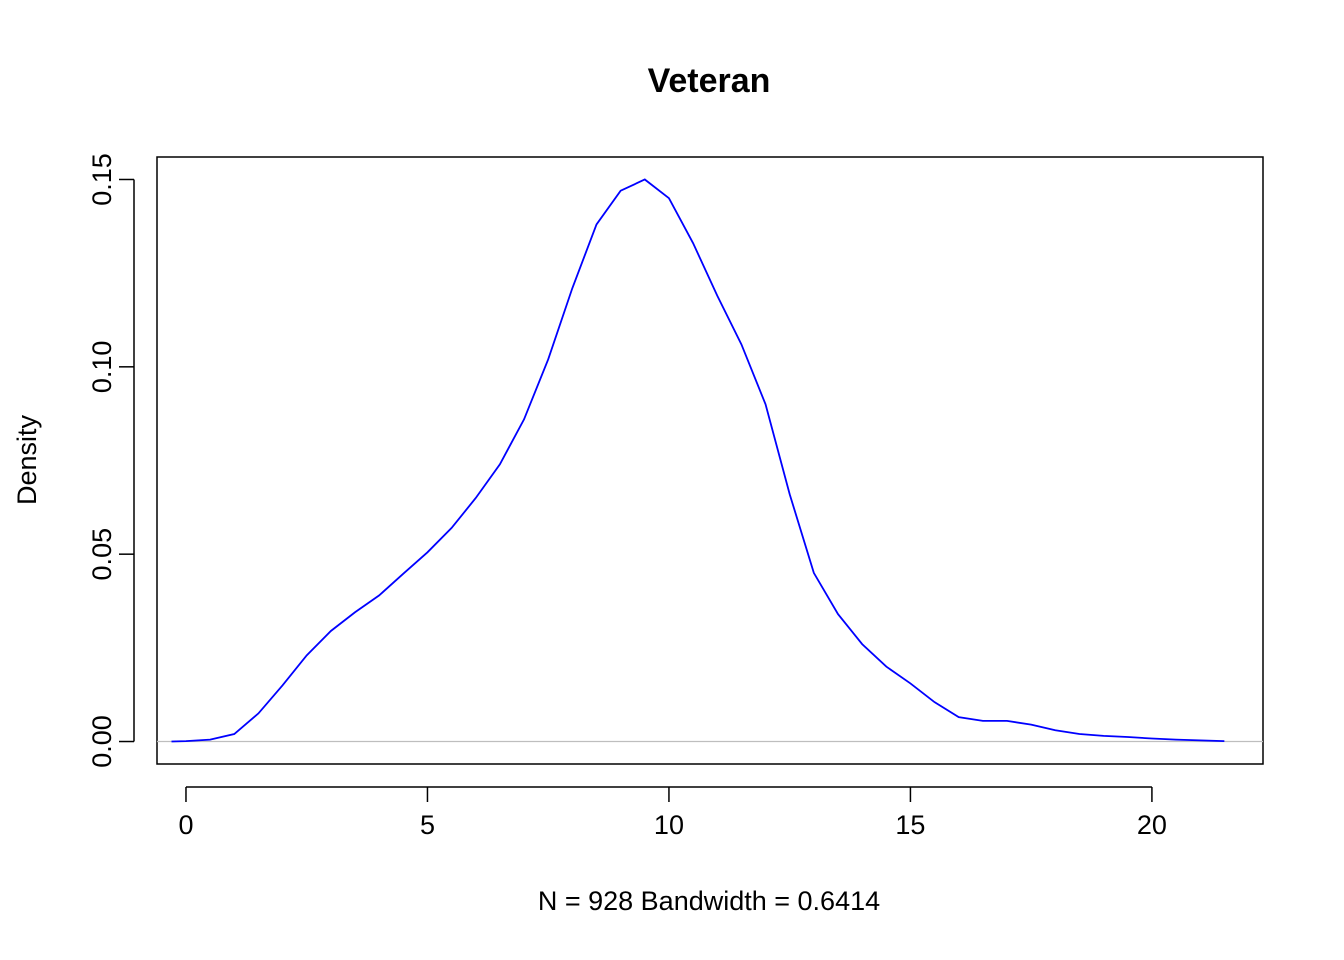 This screenshot has height=960, width=1344. What do you see at coordinates (709, 81) in the screenshot?
I see `chart-title: Veteran` at bounding box center [709, 81].